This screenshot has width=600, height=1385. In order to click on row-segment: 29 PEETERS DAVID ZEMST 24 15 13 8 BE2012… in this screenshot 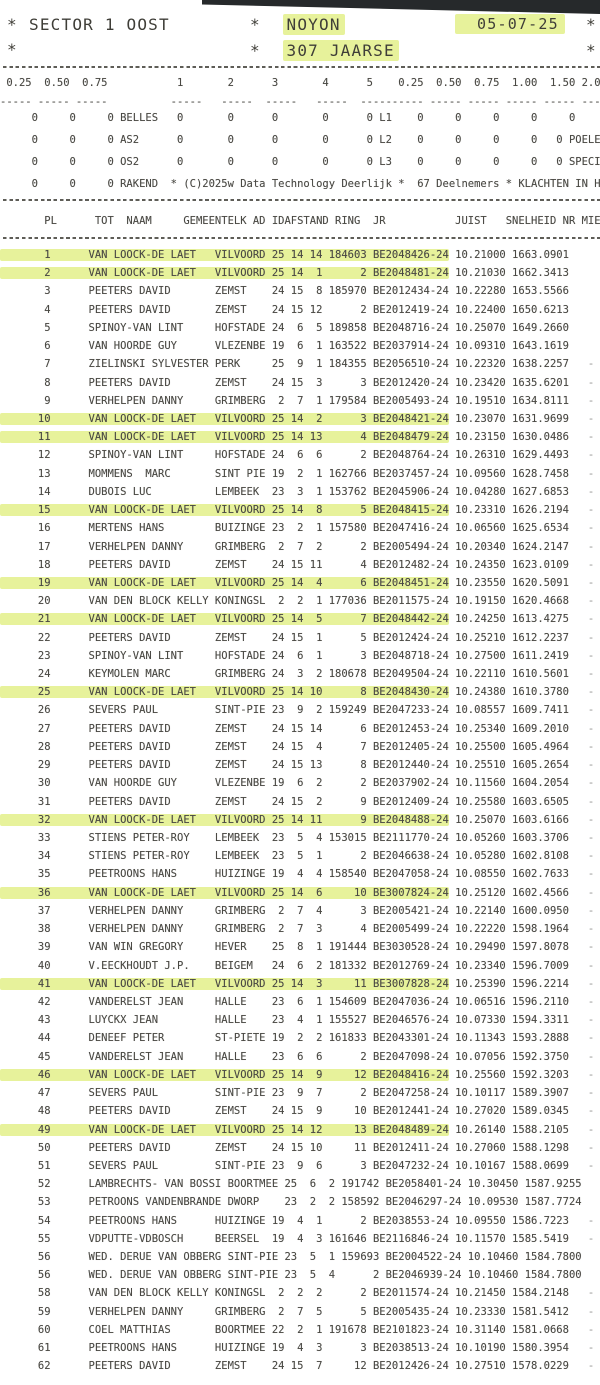, I will do `click(224, 765)`.